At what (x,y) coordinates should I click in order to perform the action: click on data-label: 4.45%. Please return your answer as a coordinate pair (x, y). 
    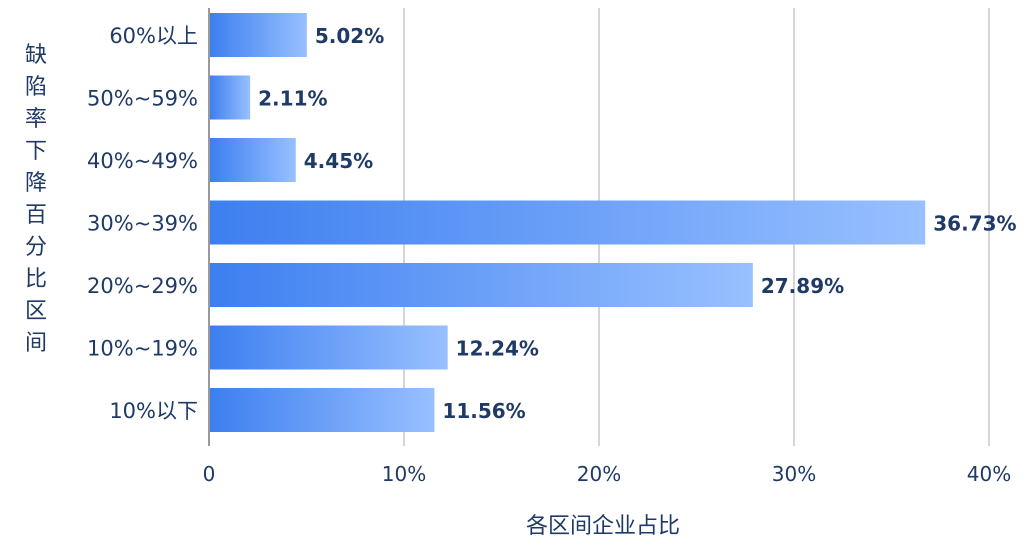
    Looking at the image, I should click on (338, 161).